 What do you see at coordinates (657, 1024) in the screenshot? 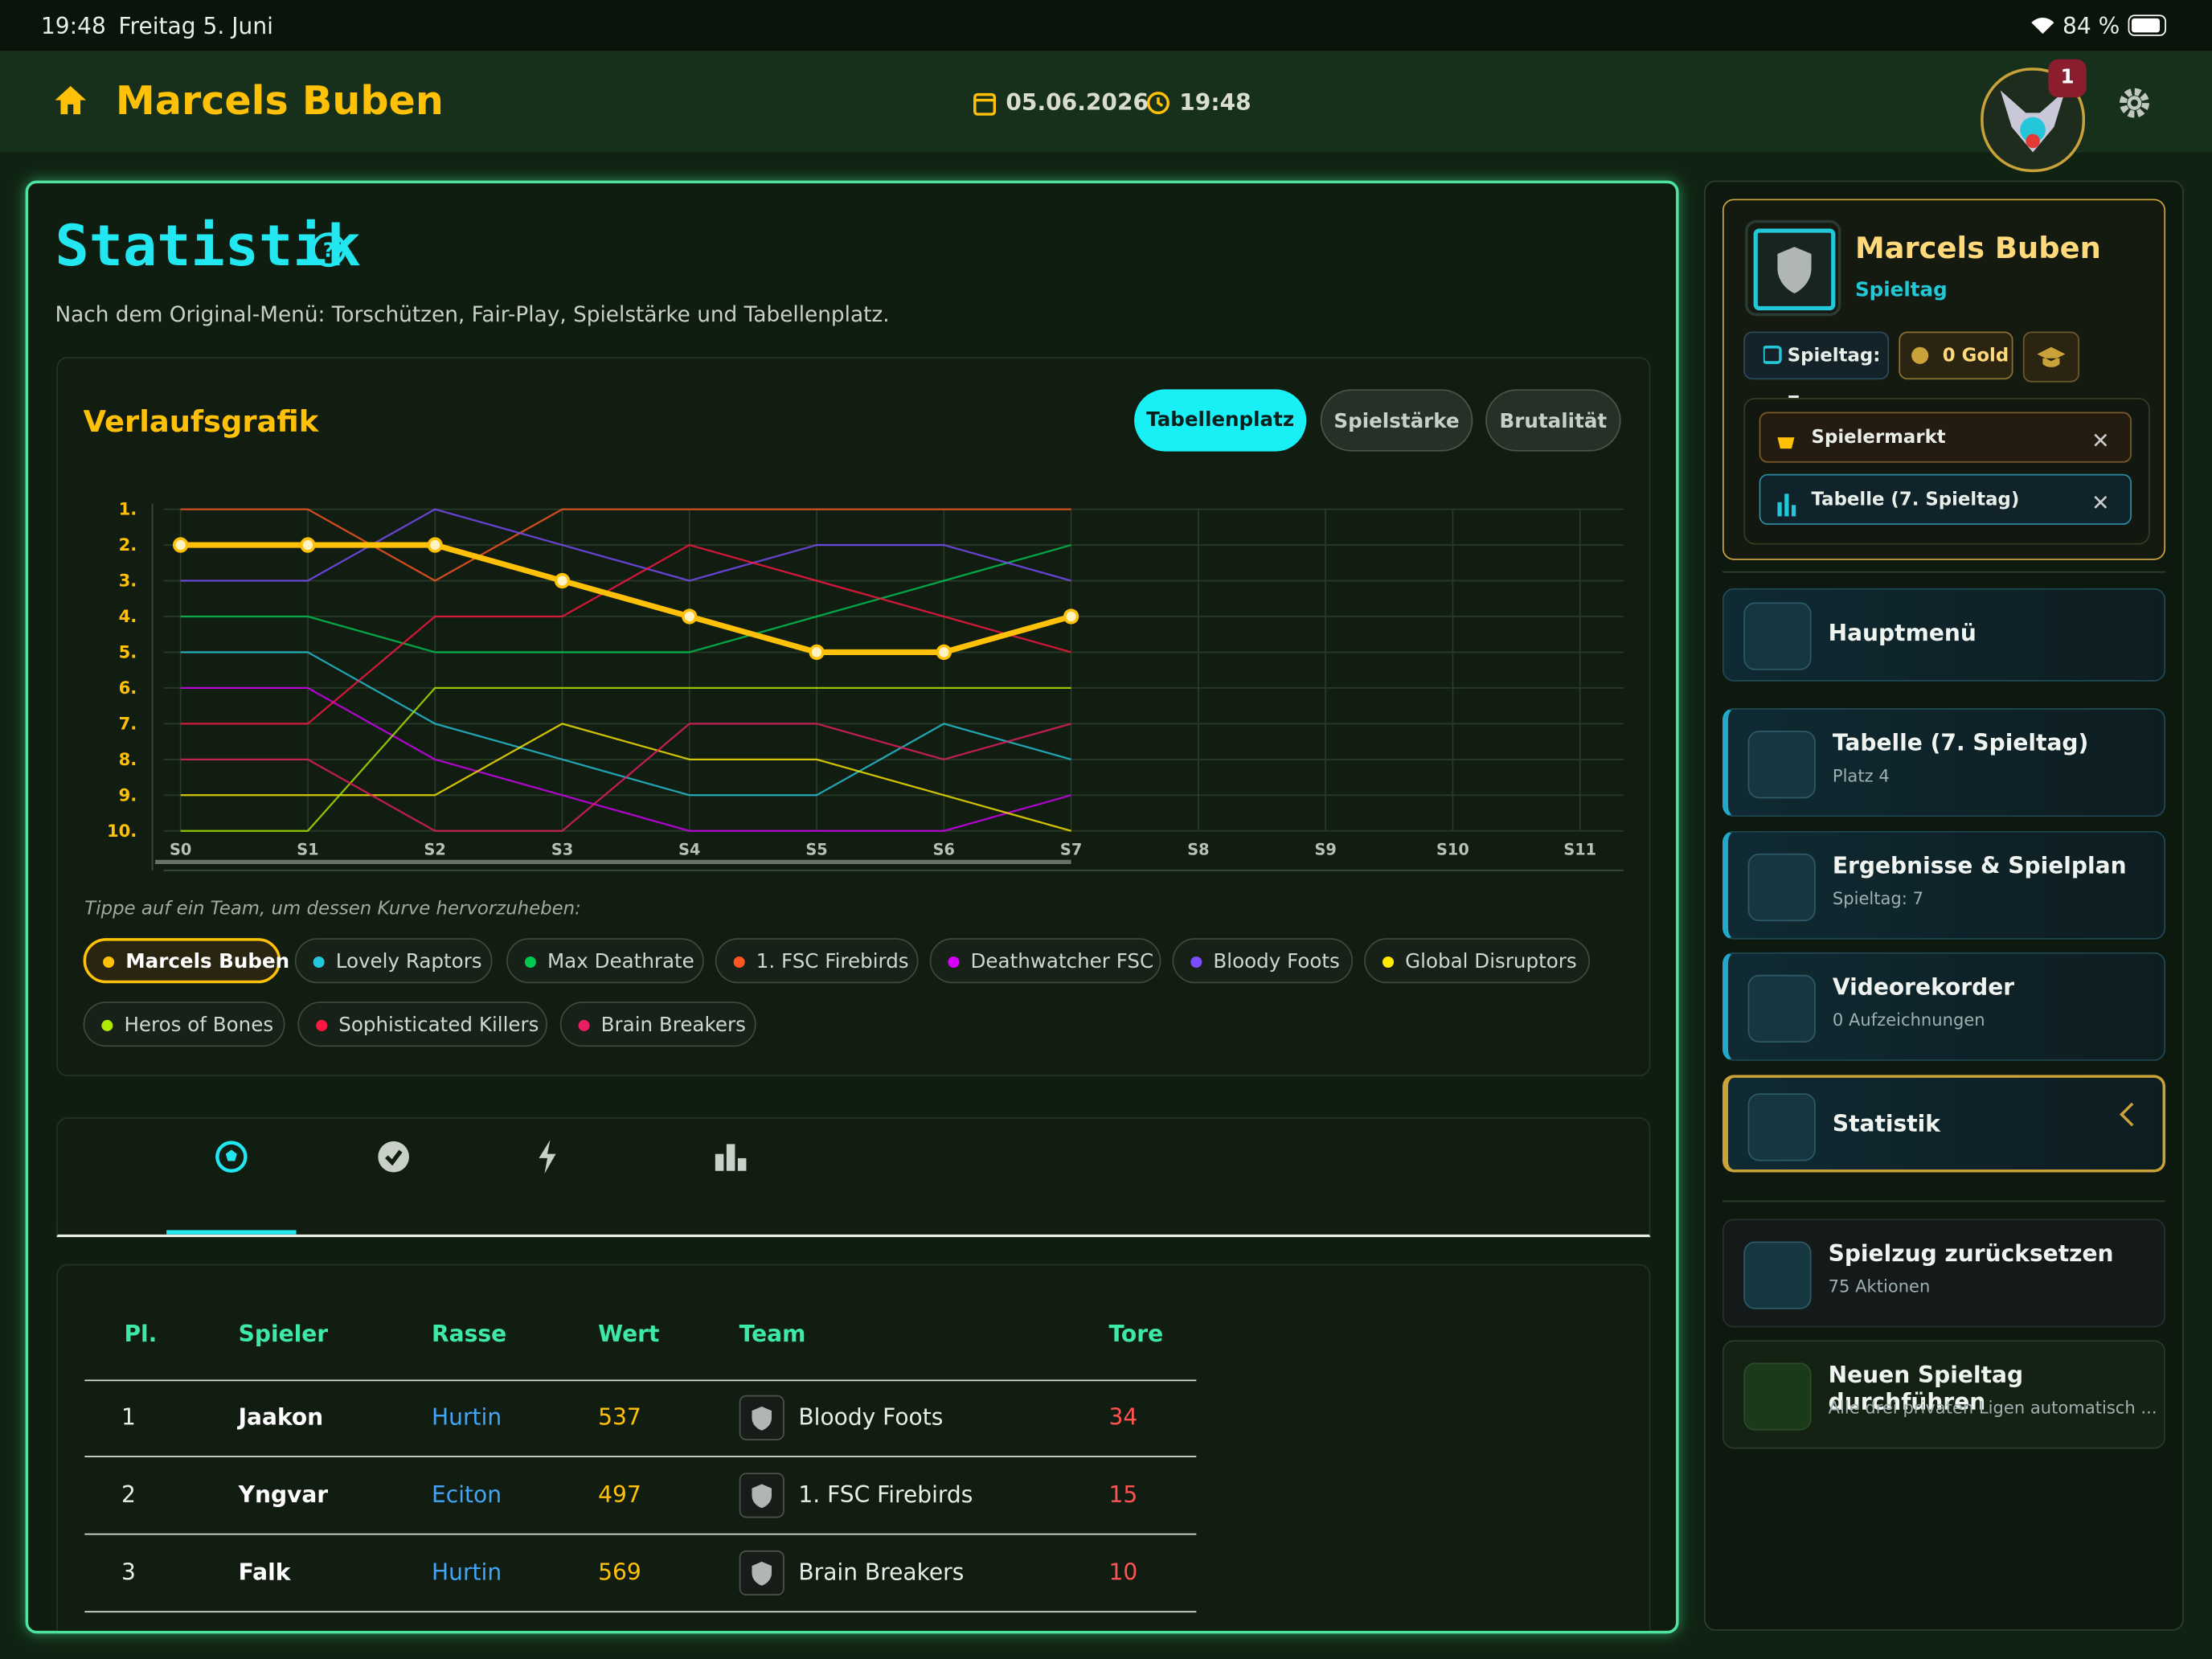
I see `legend-chip: Brain Breakers` at bounding box center [657, 1024].